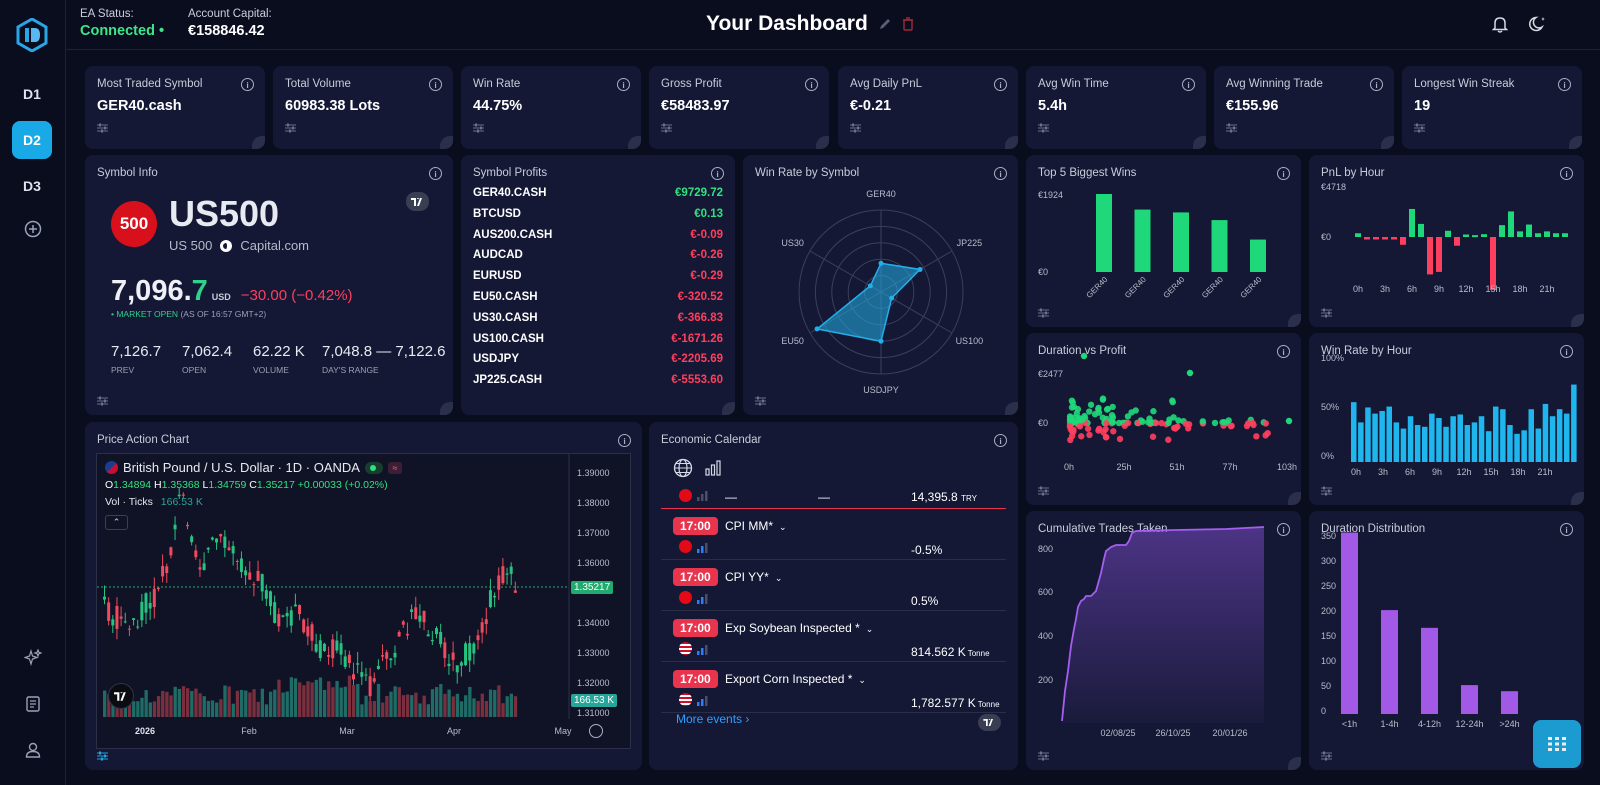  What do you see at coordinates (116, 522) in the screenshot?
I see `collapse-legend-button: ⌃` at bounding box center [116, 522].